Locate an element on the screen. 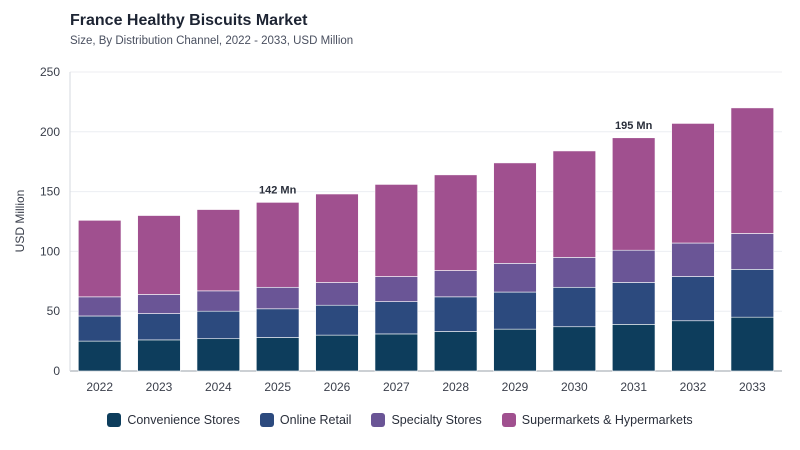 The height and width of the screenshot is (450, 800). y-tick-label: 200 is located at coordinates (50, 132).